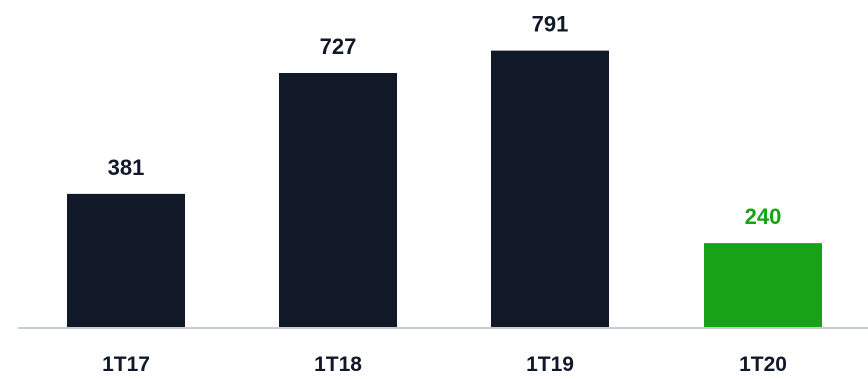 This screenshot has width=868, height=379. What do you see at coordinates (763, 216) in the screenshot?
I see `value-label-1t20: 240` at bounding box center [763, 216].